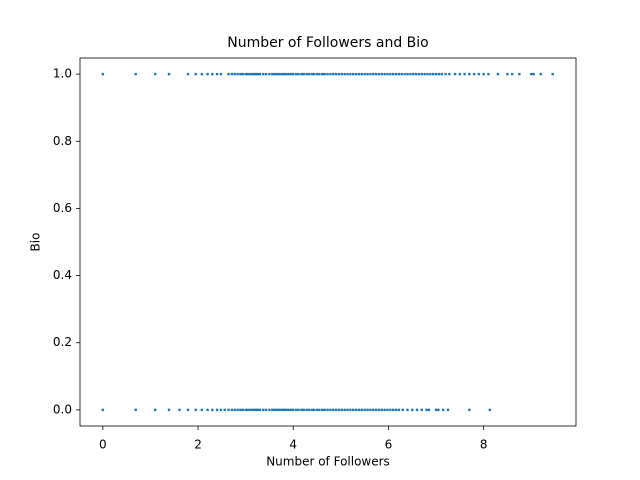  What do you see at coordinates (328, 43) in the screenshot?
I see `chart-title: Number of Followers and Bio` at bounding box center [328, 43].